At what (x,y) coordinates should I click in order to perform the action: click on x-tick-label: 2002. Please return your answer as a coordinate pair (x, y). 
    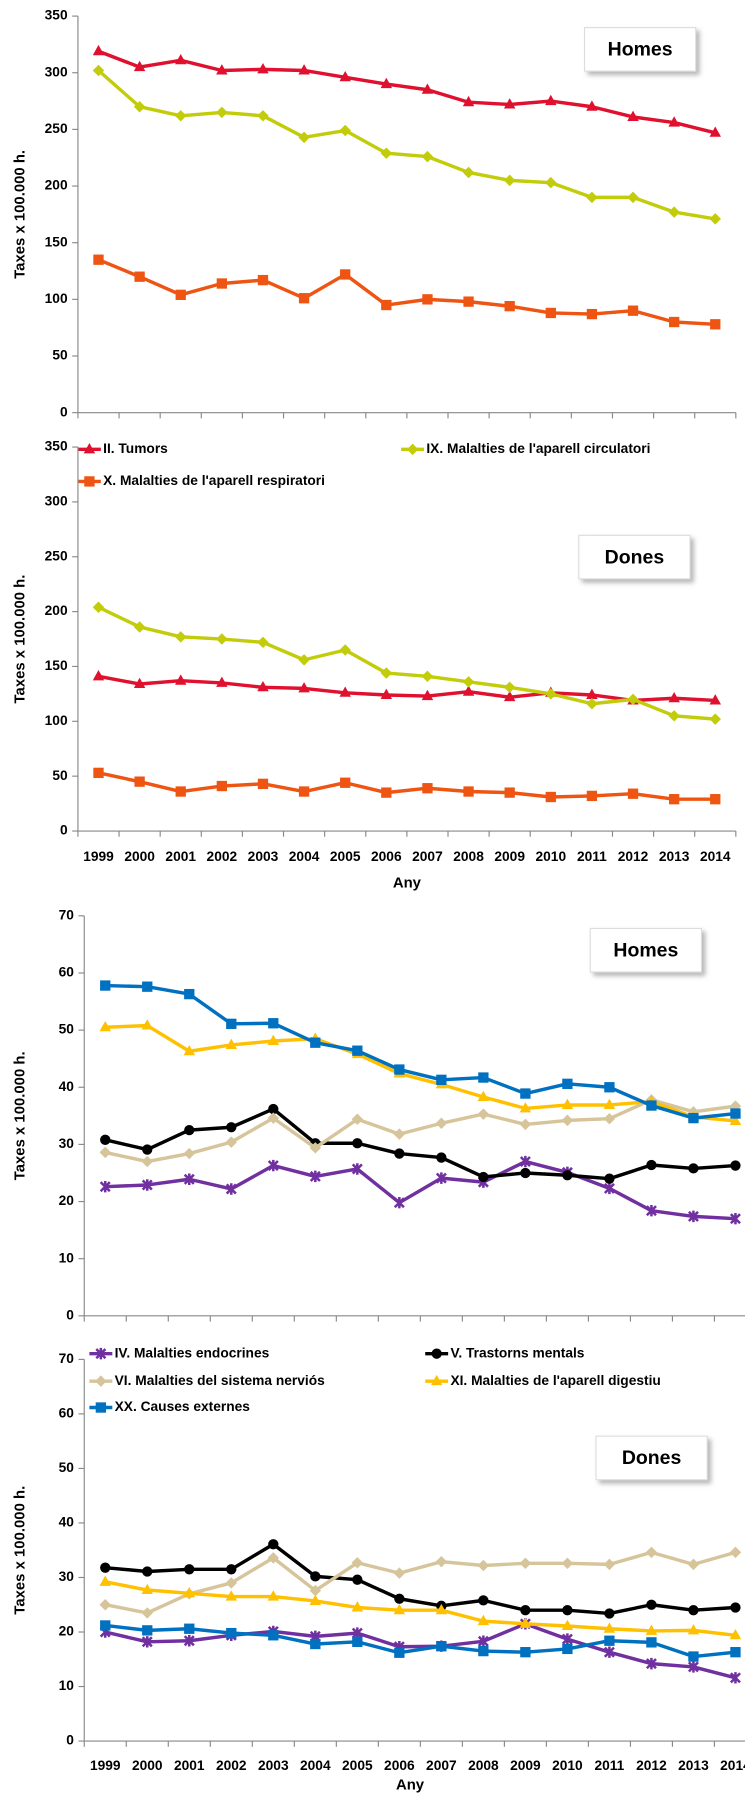
    Looking at the image, I should click on (231, 1765).